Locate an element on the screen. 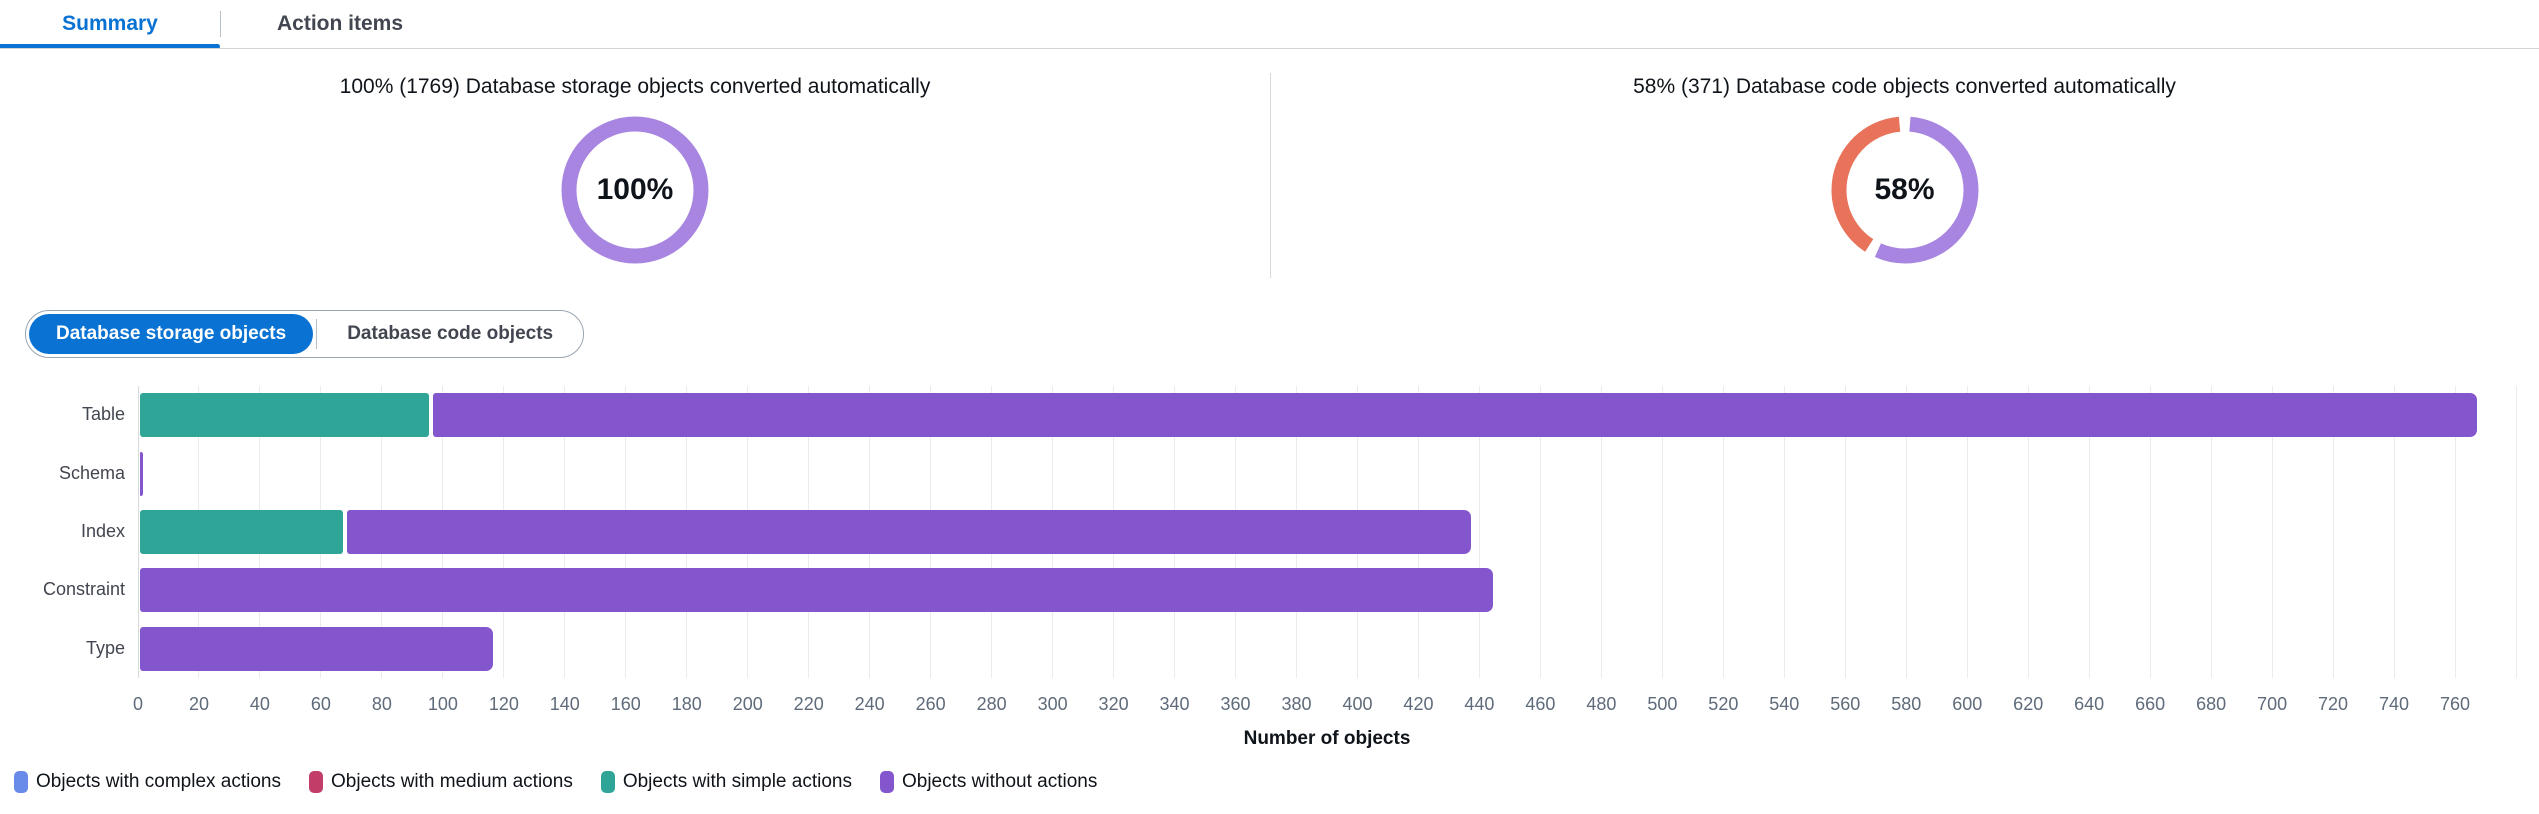 The width and height of the screenshot is (2539, 814). category-label: Index is located at coordinates (102, 531).